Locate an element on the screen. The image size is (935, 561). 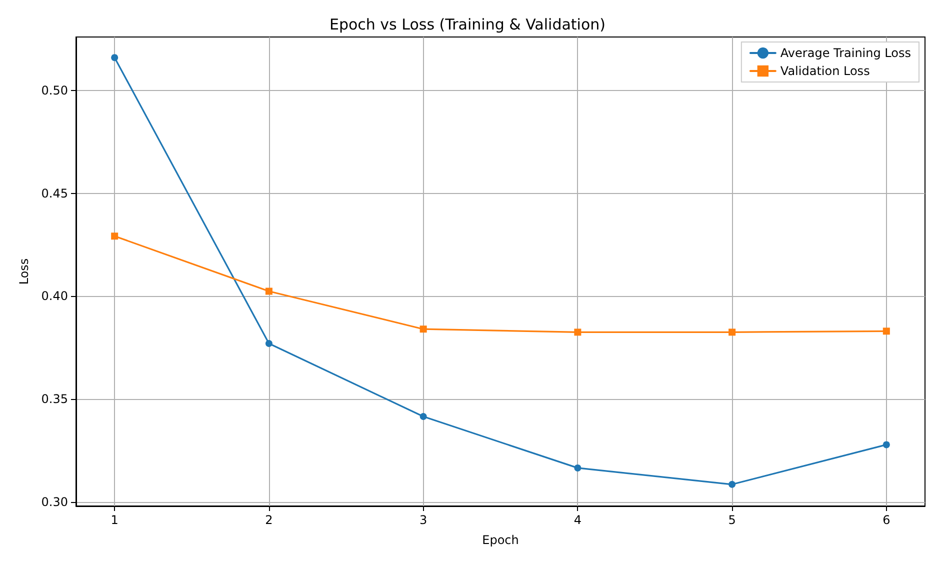
x-tick-label: 5 is located at coordinates (732, 520).